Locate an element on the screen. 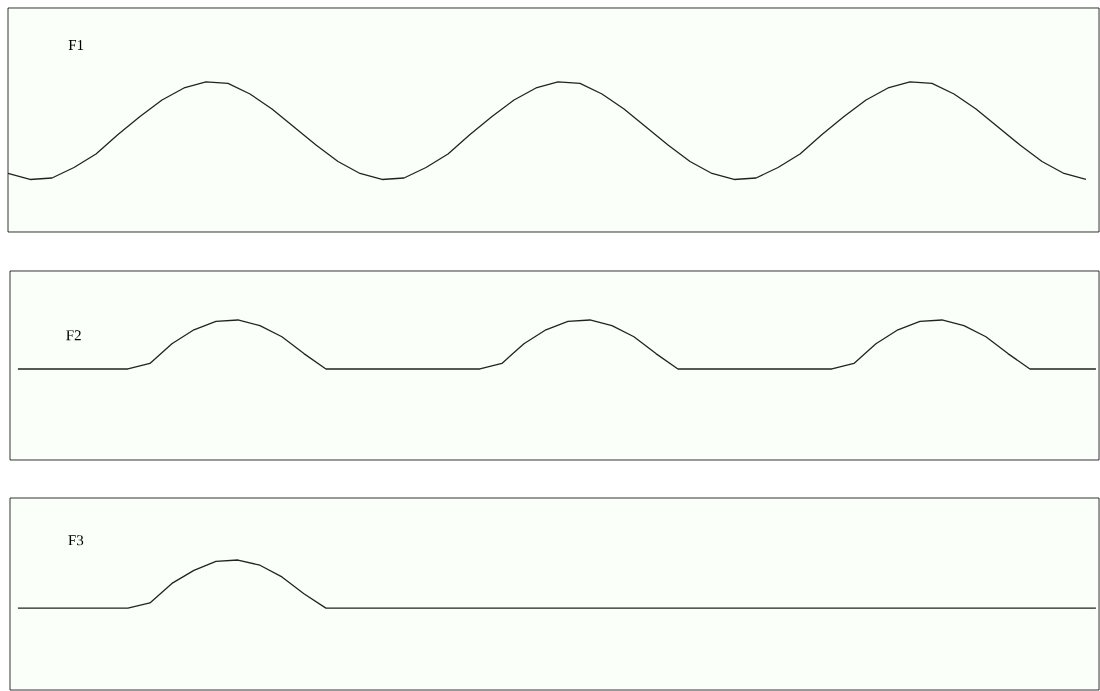 The image size is (1100, 691). text: F3 is located at coordinates (76, 540).